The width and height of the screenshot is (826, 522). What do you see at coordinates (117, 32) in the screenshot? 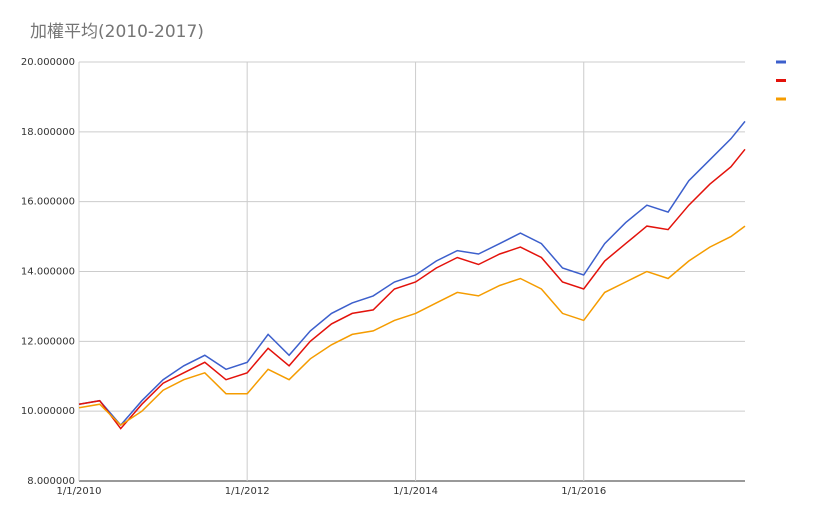
I see `chart-title: 加權平均(2010-2017)` at bounding box center [117, 32].